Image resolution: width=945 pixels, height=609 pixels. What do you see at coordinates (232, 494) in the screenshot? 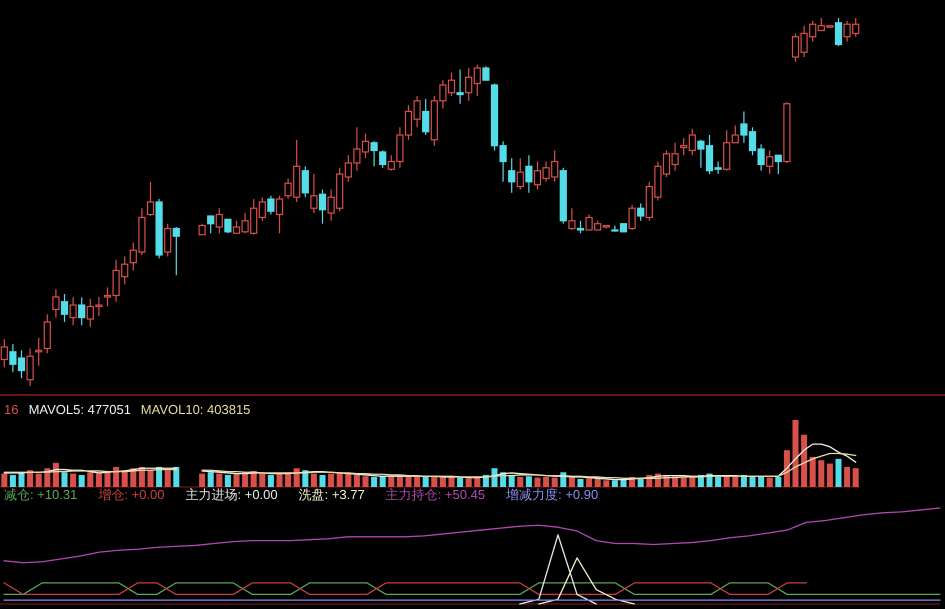
I see `text: 主力进场: +0.00` at bounding box center [232, 494].